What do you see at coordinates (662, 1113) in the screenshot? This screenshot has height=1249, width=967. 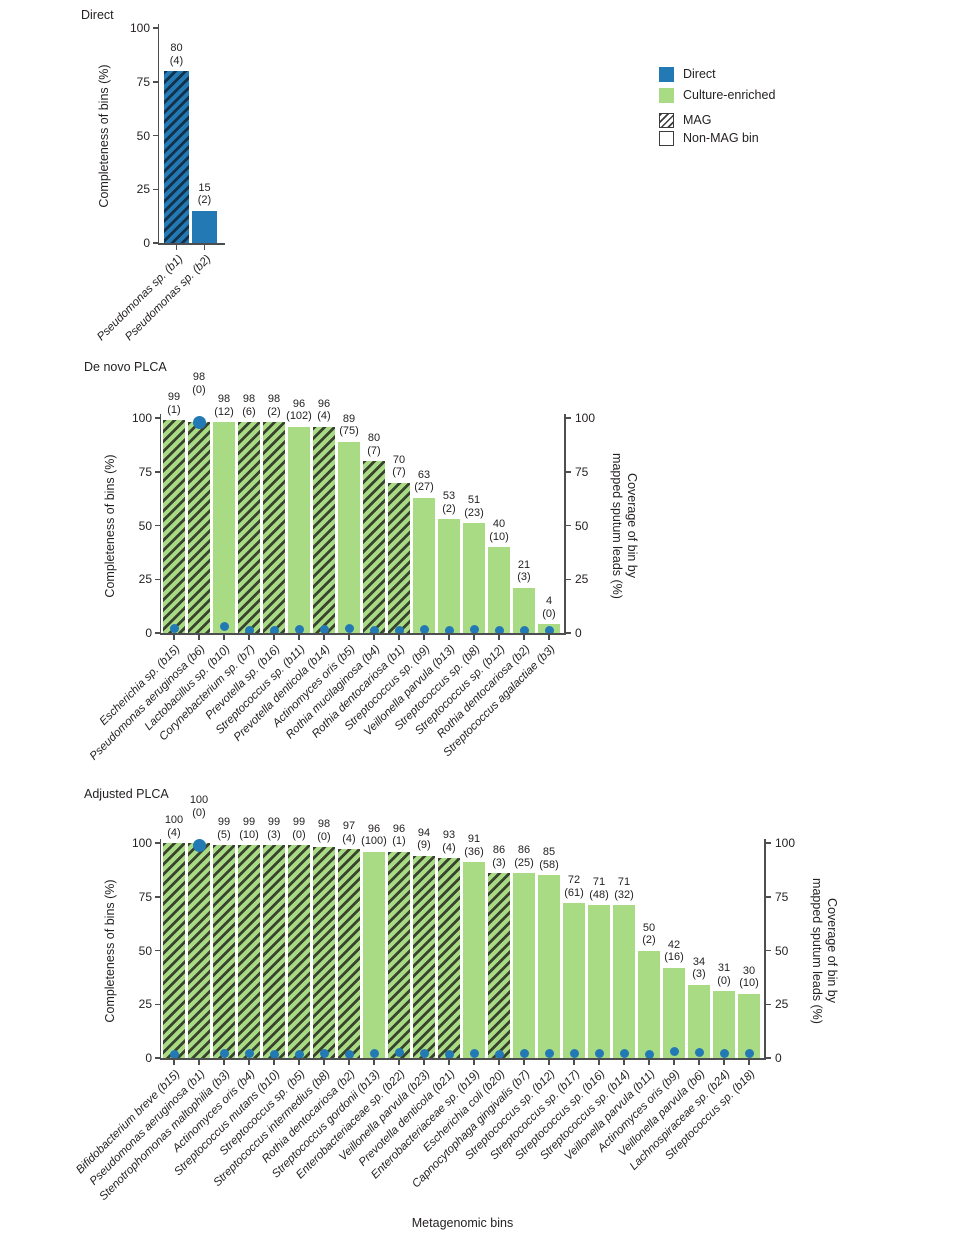 I see `x-axis-category-label: Veillonella parvula (b6)` at bounding box center [662, 1113].